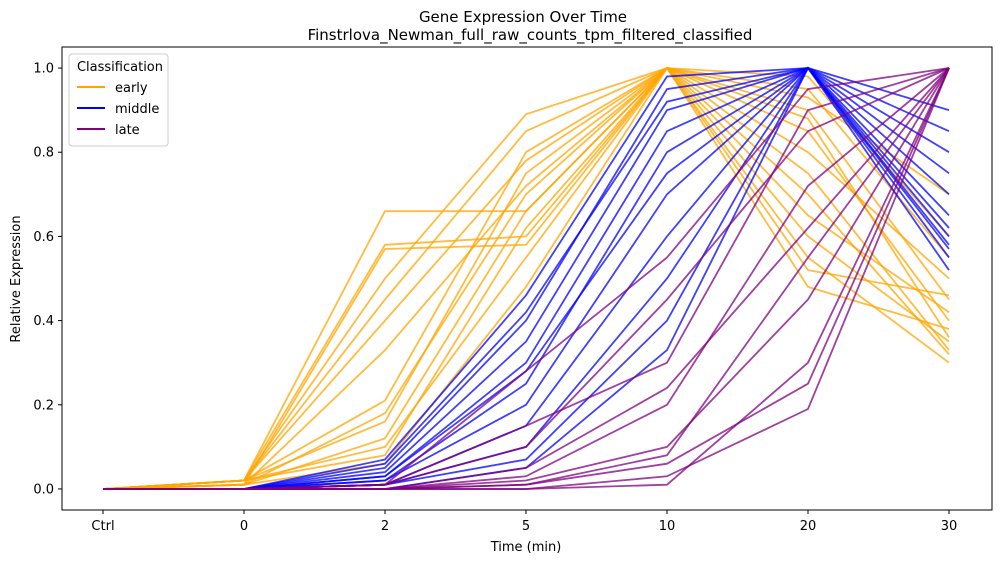 This screenshot has height=563, width=1001. Describe the element at coordinates (120, 67) in the screenshot. I see `legend-title: Classification` at that location.